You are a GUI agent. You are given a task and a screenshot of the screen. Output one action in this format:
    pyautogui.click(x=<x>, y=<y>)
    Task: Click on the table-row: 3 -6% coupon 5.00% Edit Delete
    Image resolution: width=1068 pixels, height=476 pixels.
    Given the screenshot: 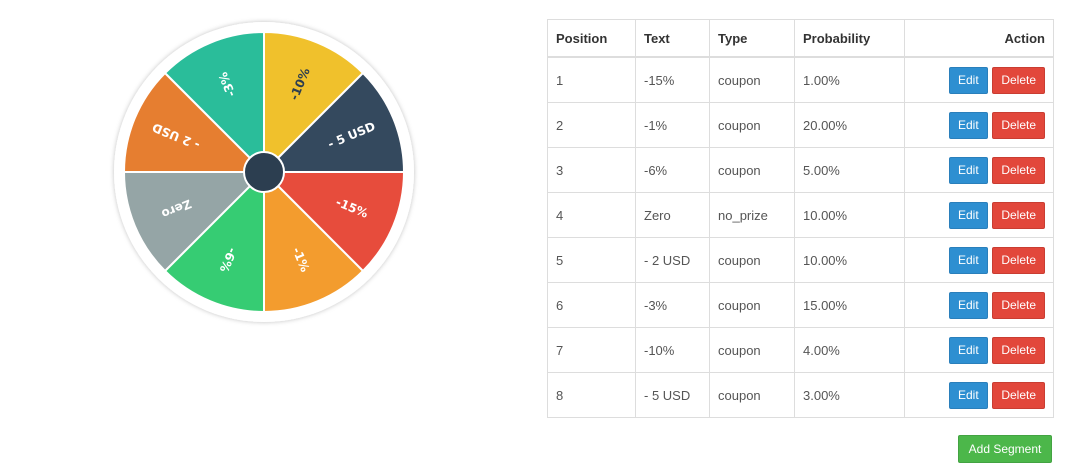 What is the action you would take?
    pyautogui.click(x=800, y=170)
    